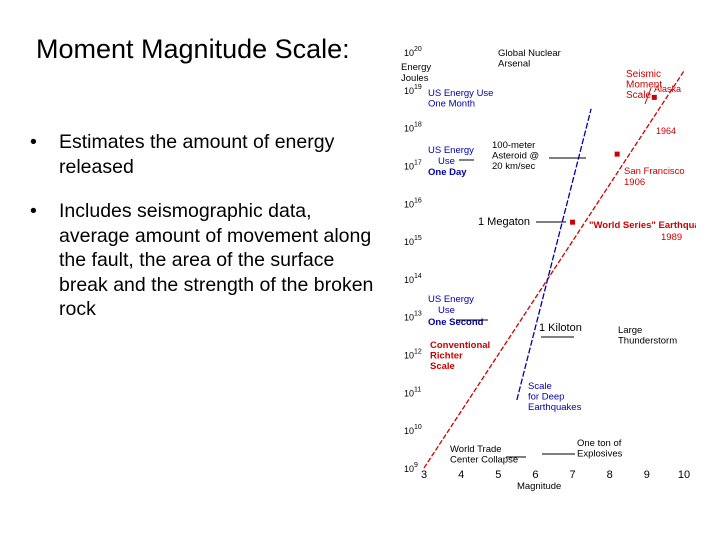 This screenshot has height=540, width=720. What do you see at coordinates (413, 317) in the screenshot?
I see `y-tick-label-13: 1013` at bounding box center [413, 317].